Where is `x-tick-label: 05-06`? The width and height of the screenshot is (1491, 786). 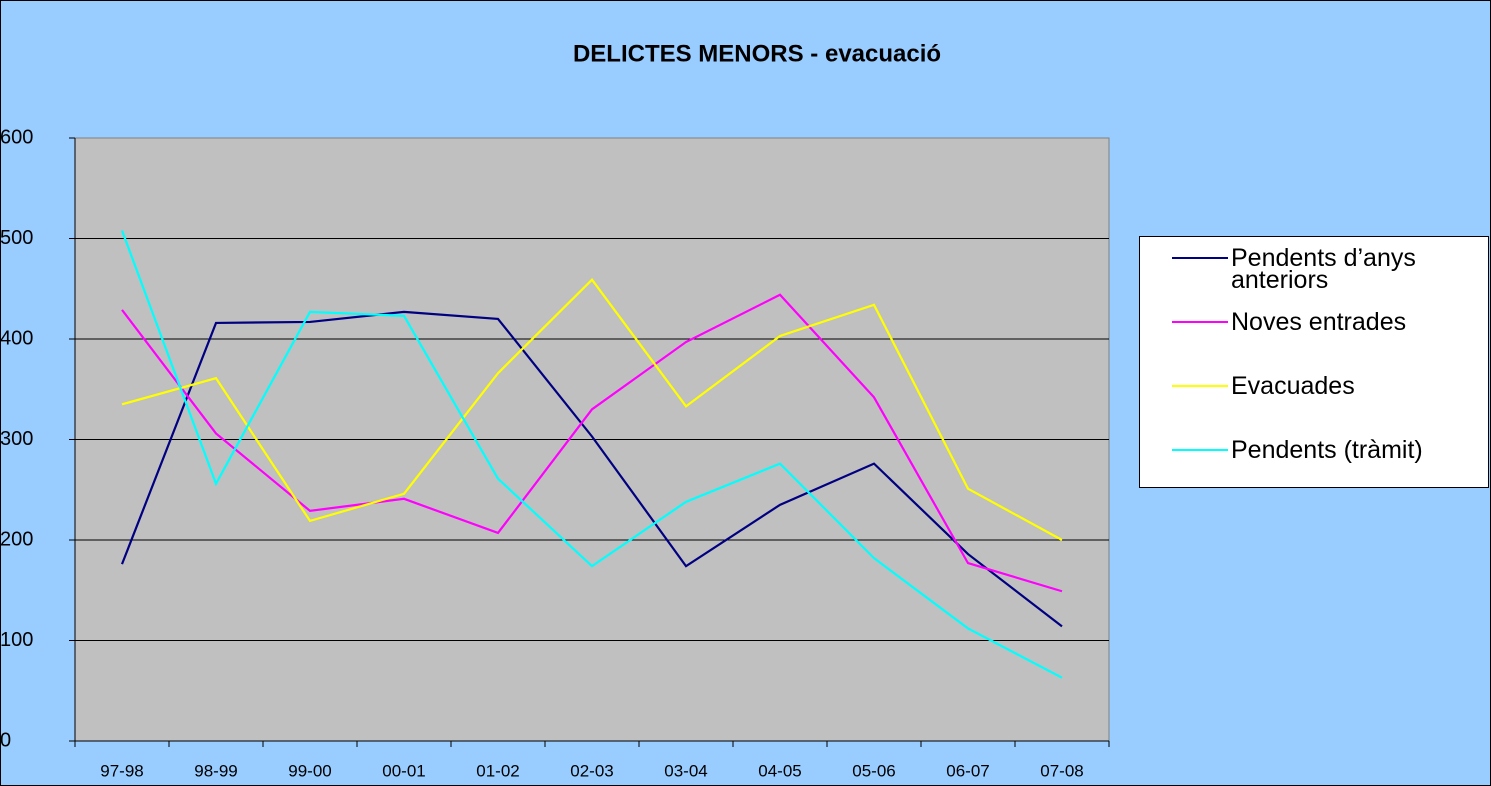
x-tick-label: 05-06 is located at coordinates (873, 770).